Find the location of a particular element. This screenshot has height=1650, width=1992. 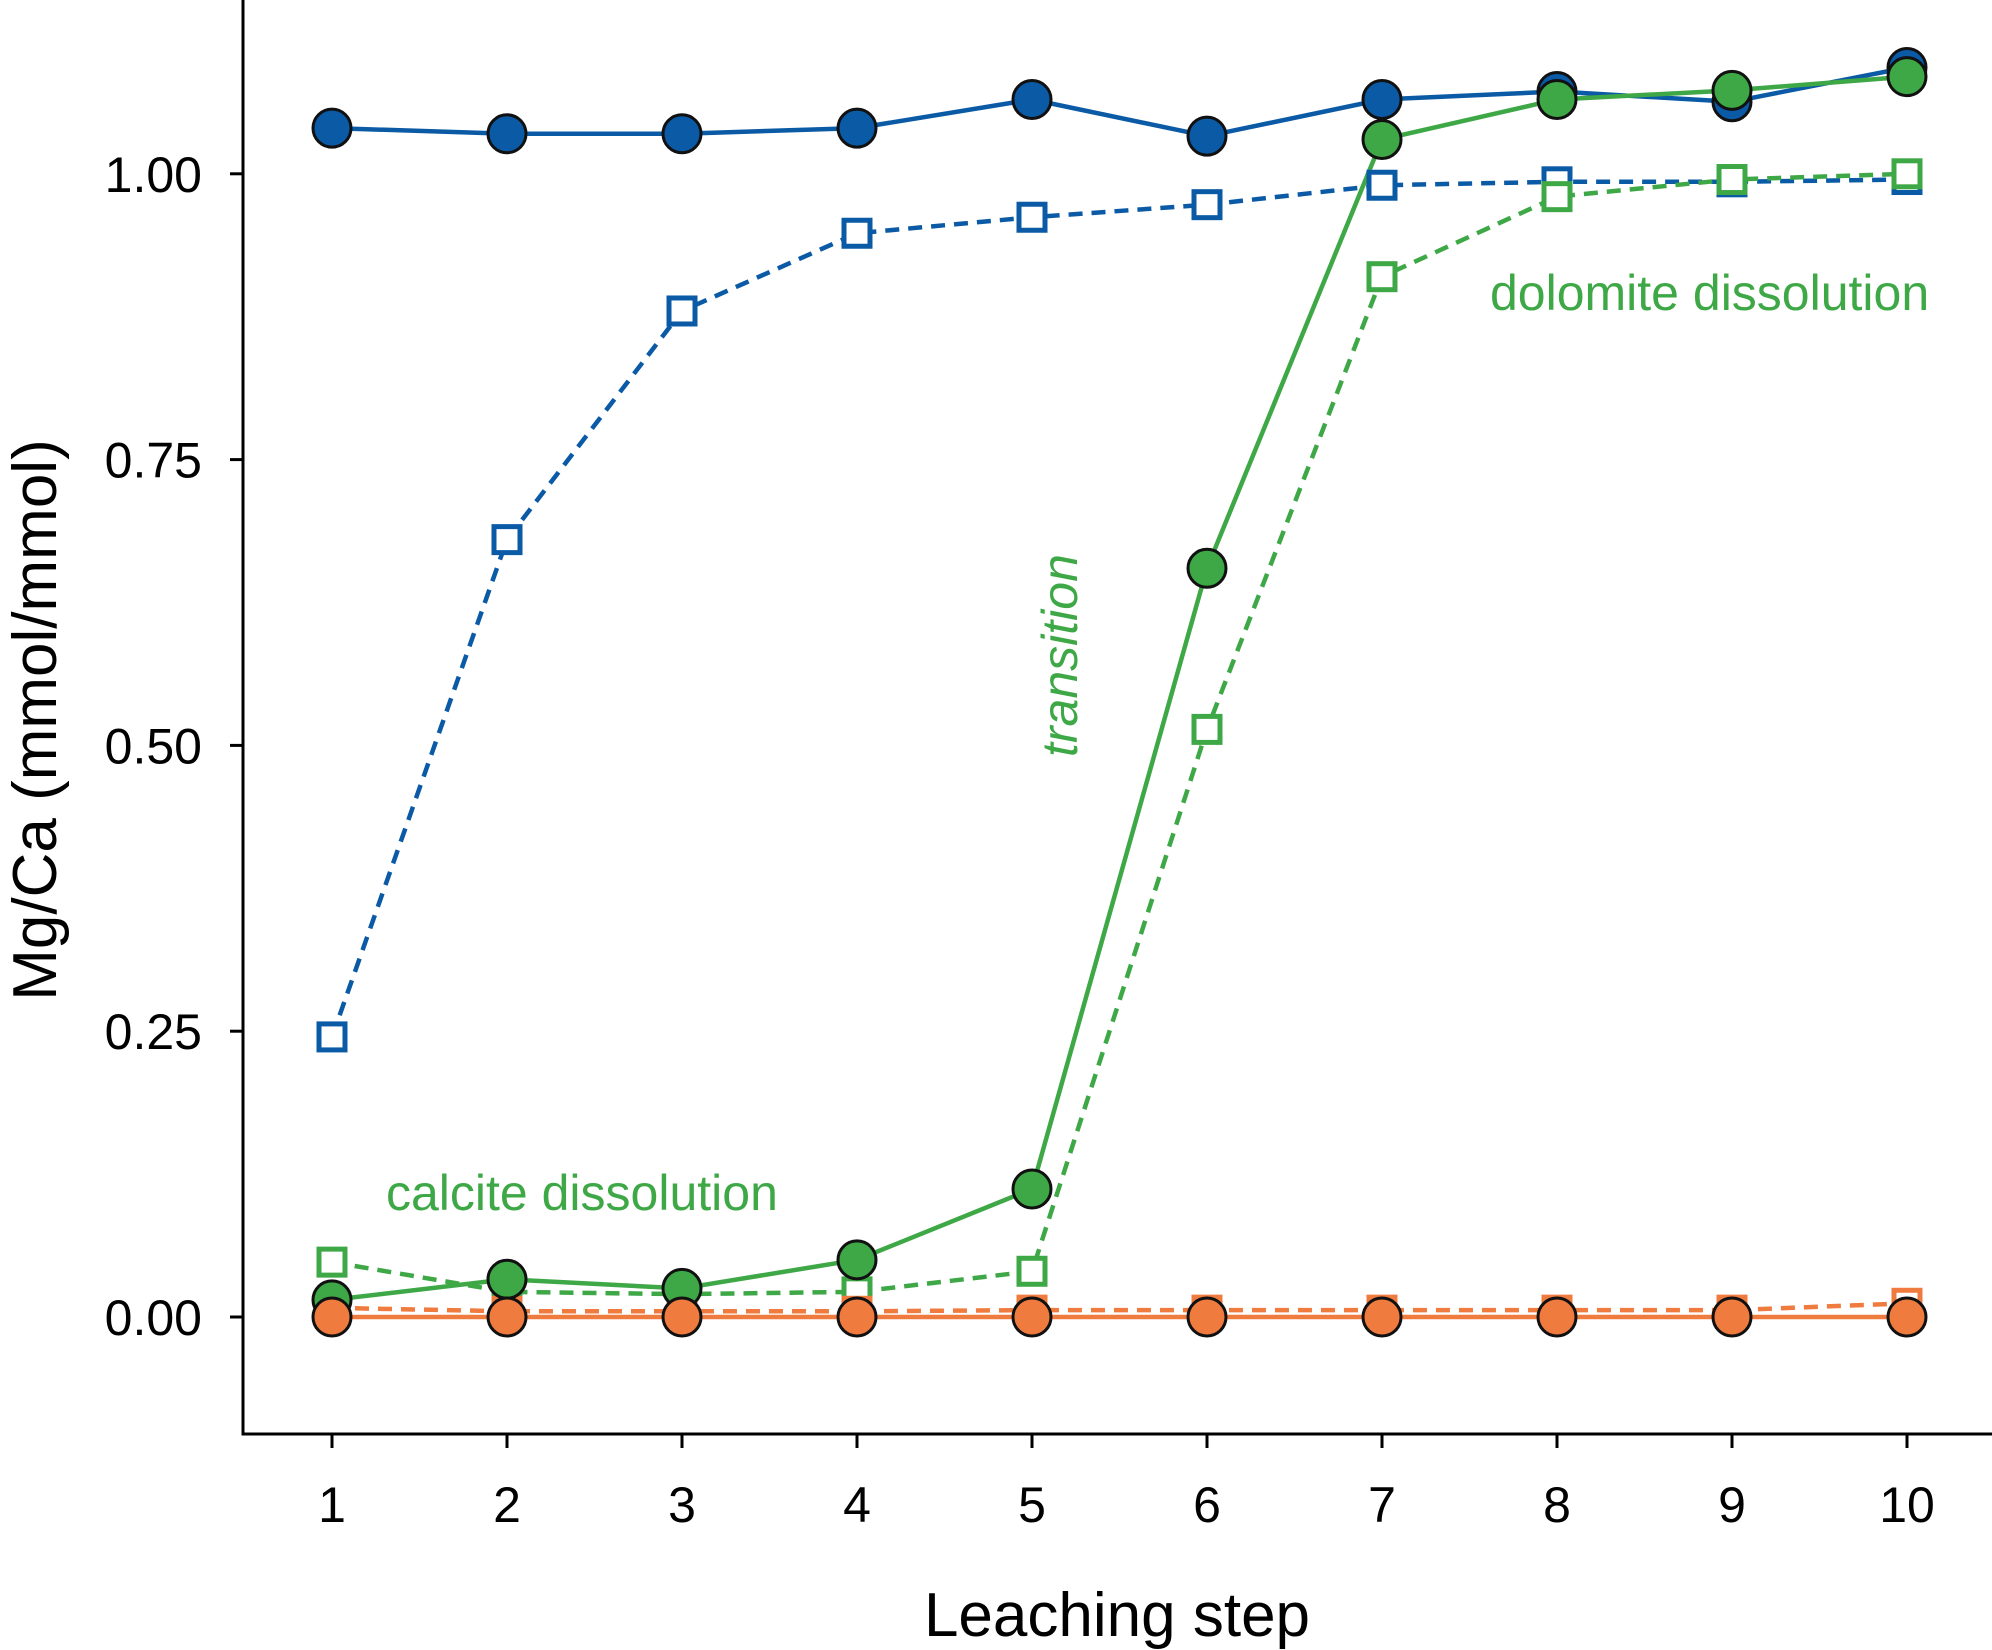

x-tick-label: 4 is located at coordinates (857, 1505).